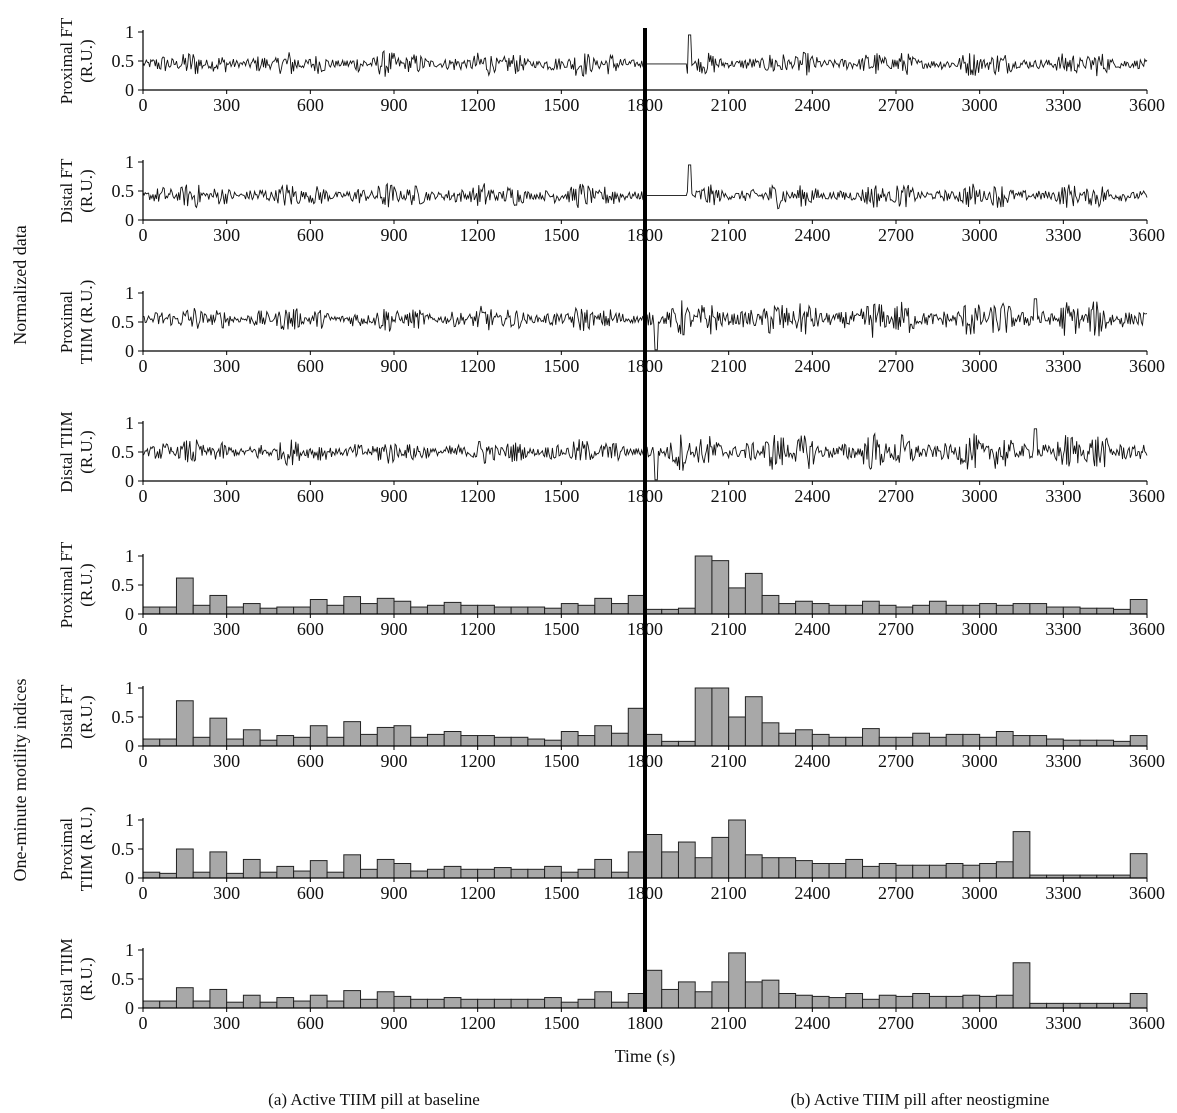 This screenshot has height=1113, width=1177. What do you see at coordinates (76, 716) in the screenshot?
I see `y-axis-label: Distal FT(R.U.)` at bounding box center [76, 716].